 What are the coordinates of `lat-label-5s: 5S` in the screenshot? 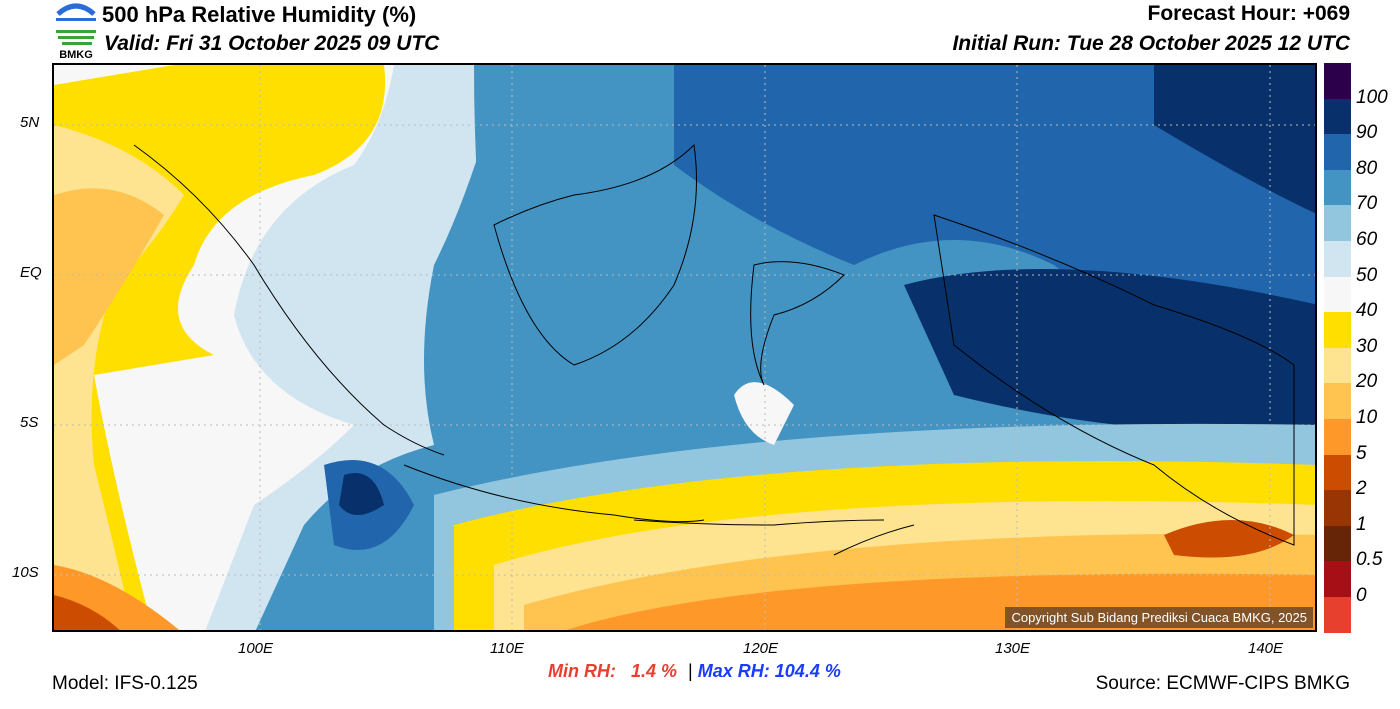 It's located at (29, 422).